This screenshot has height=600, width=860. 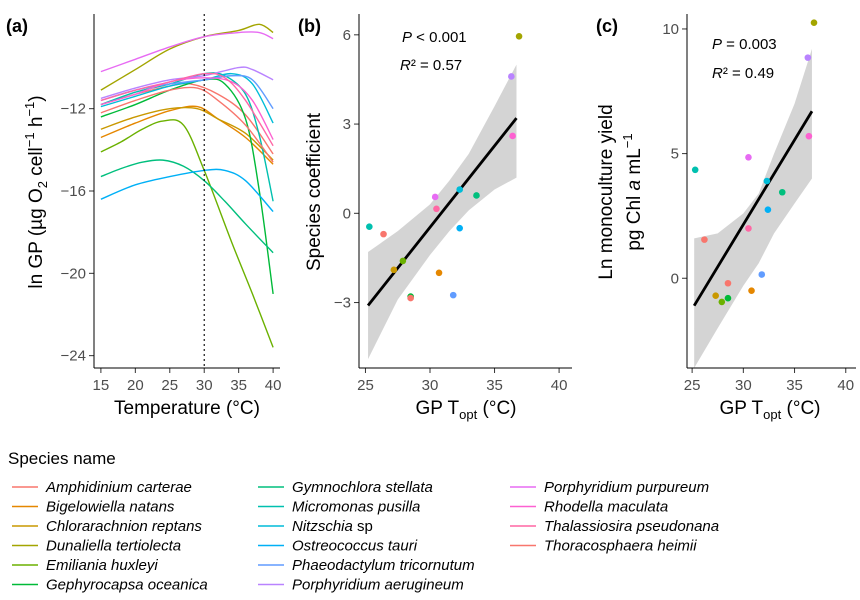 I want to click on panel-b-x-tick-label: 25, so click(x=365, y=385).